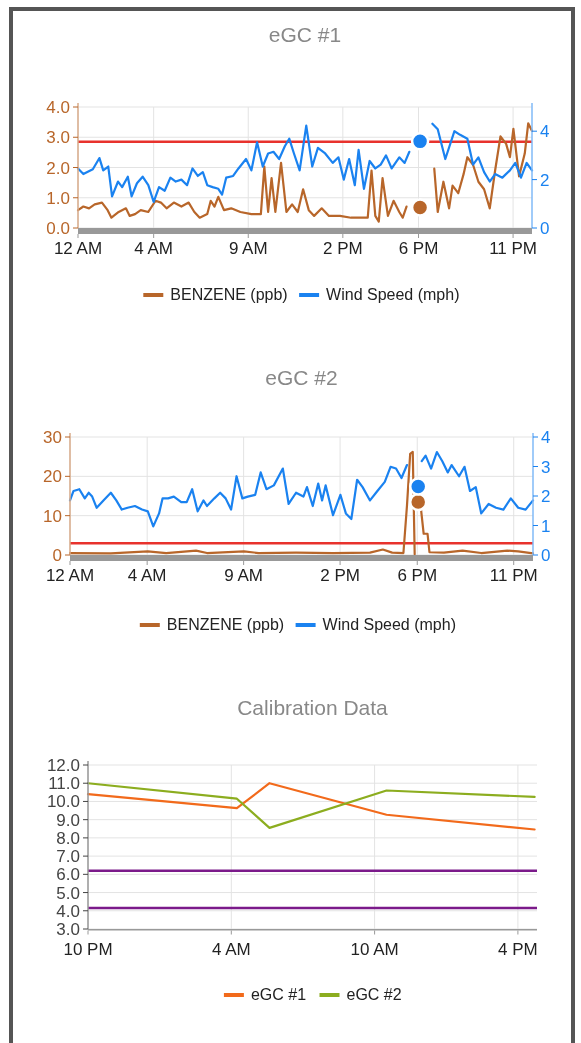  I want to click on x-tick-label: 10 PM, so click(88, 949).